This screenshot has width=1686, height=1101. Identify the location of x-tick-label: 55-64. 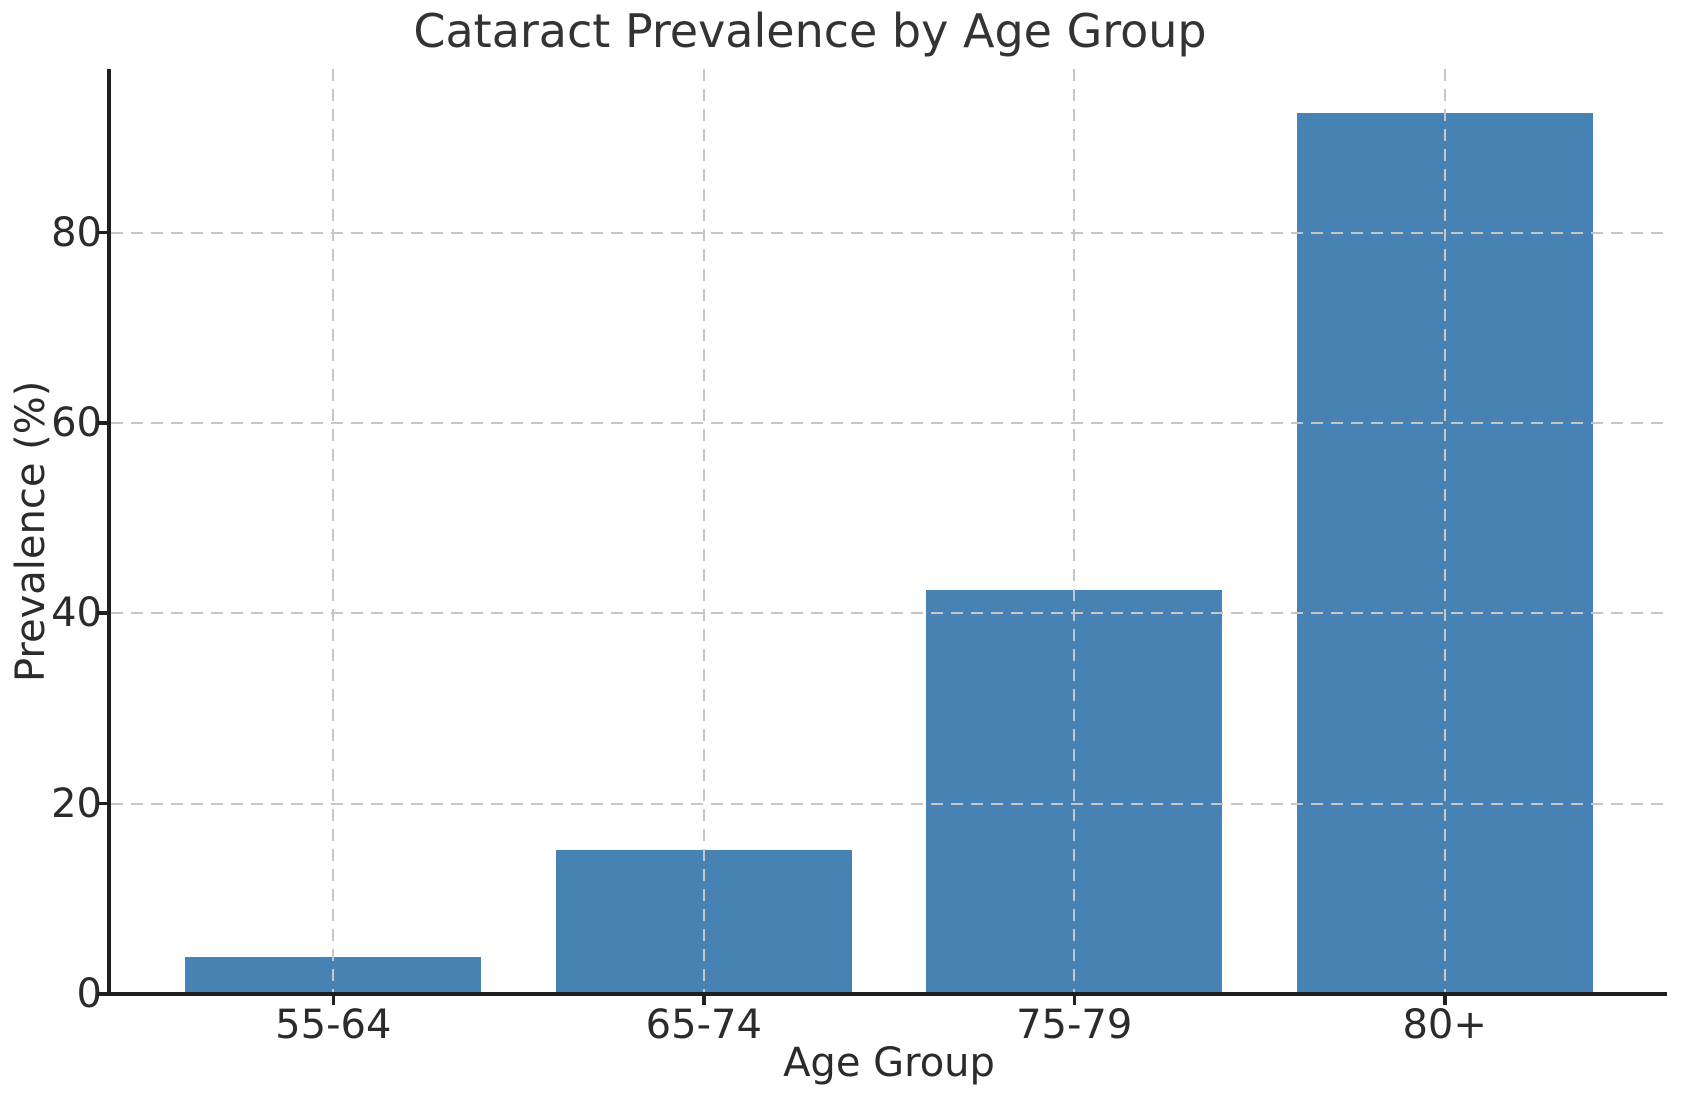
(333, 1025).